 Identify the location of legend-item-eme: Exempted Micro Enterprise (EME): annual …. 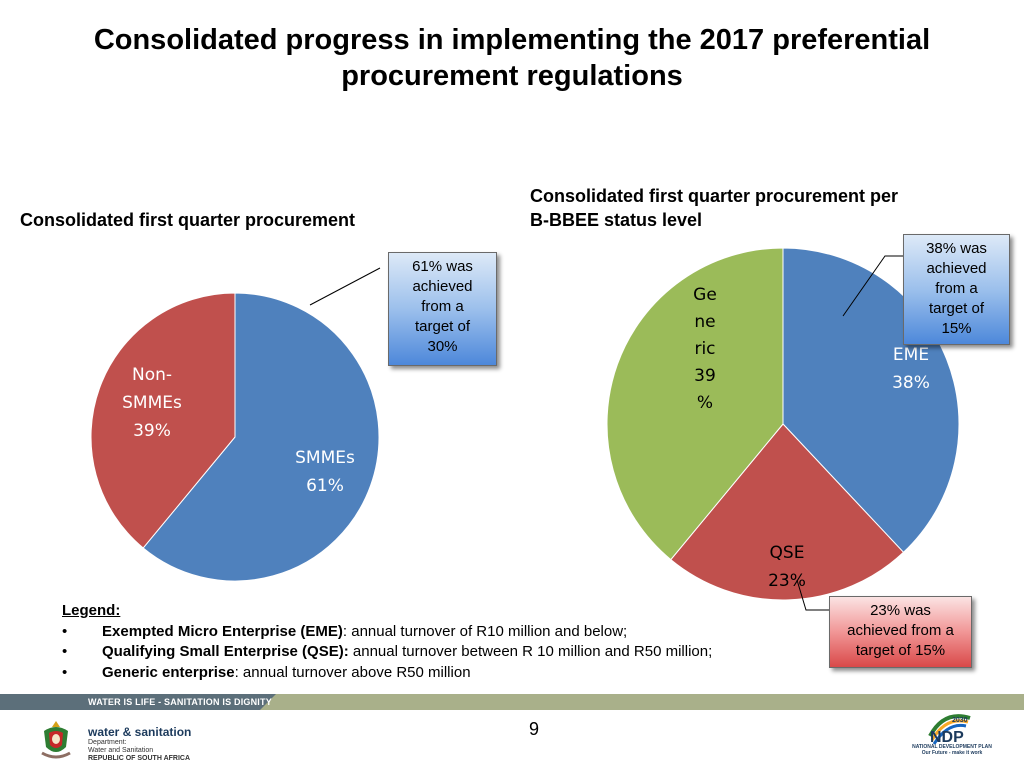
(387, 632).